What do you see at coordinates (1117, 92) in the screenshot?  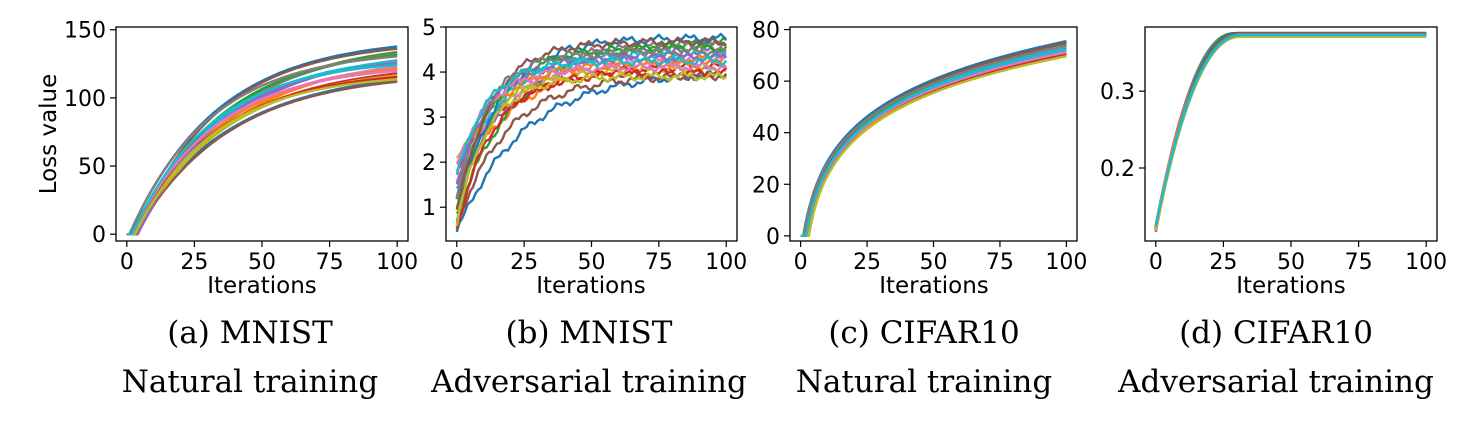 I see `panel-d-ytick-label: 0.3` at bounding box center [1117, 92].